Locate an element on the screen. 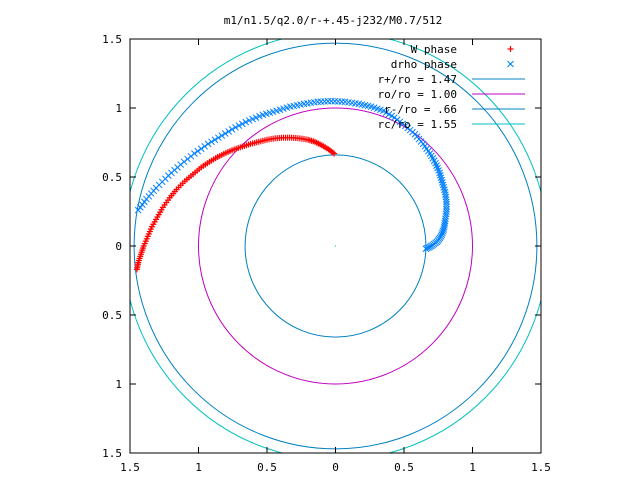  legend-entry: r+/ro = 1.47 is located at coordinates (451, 79).